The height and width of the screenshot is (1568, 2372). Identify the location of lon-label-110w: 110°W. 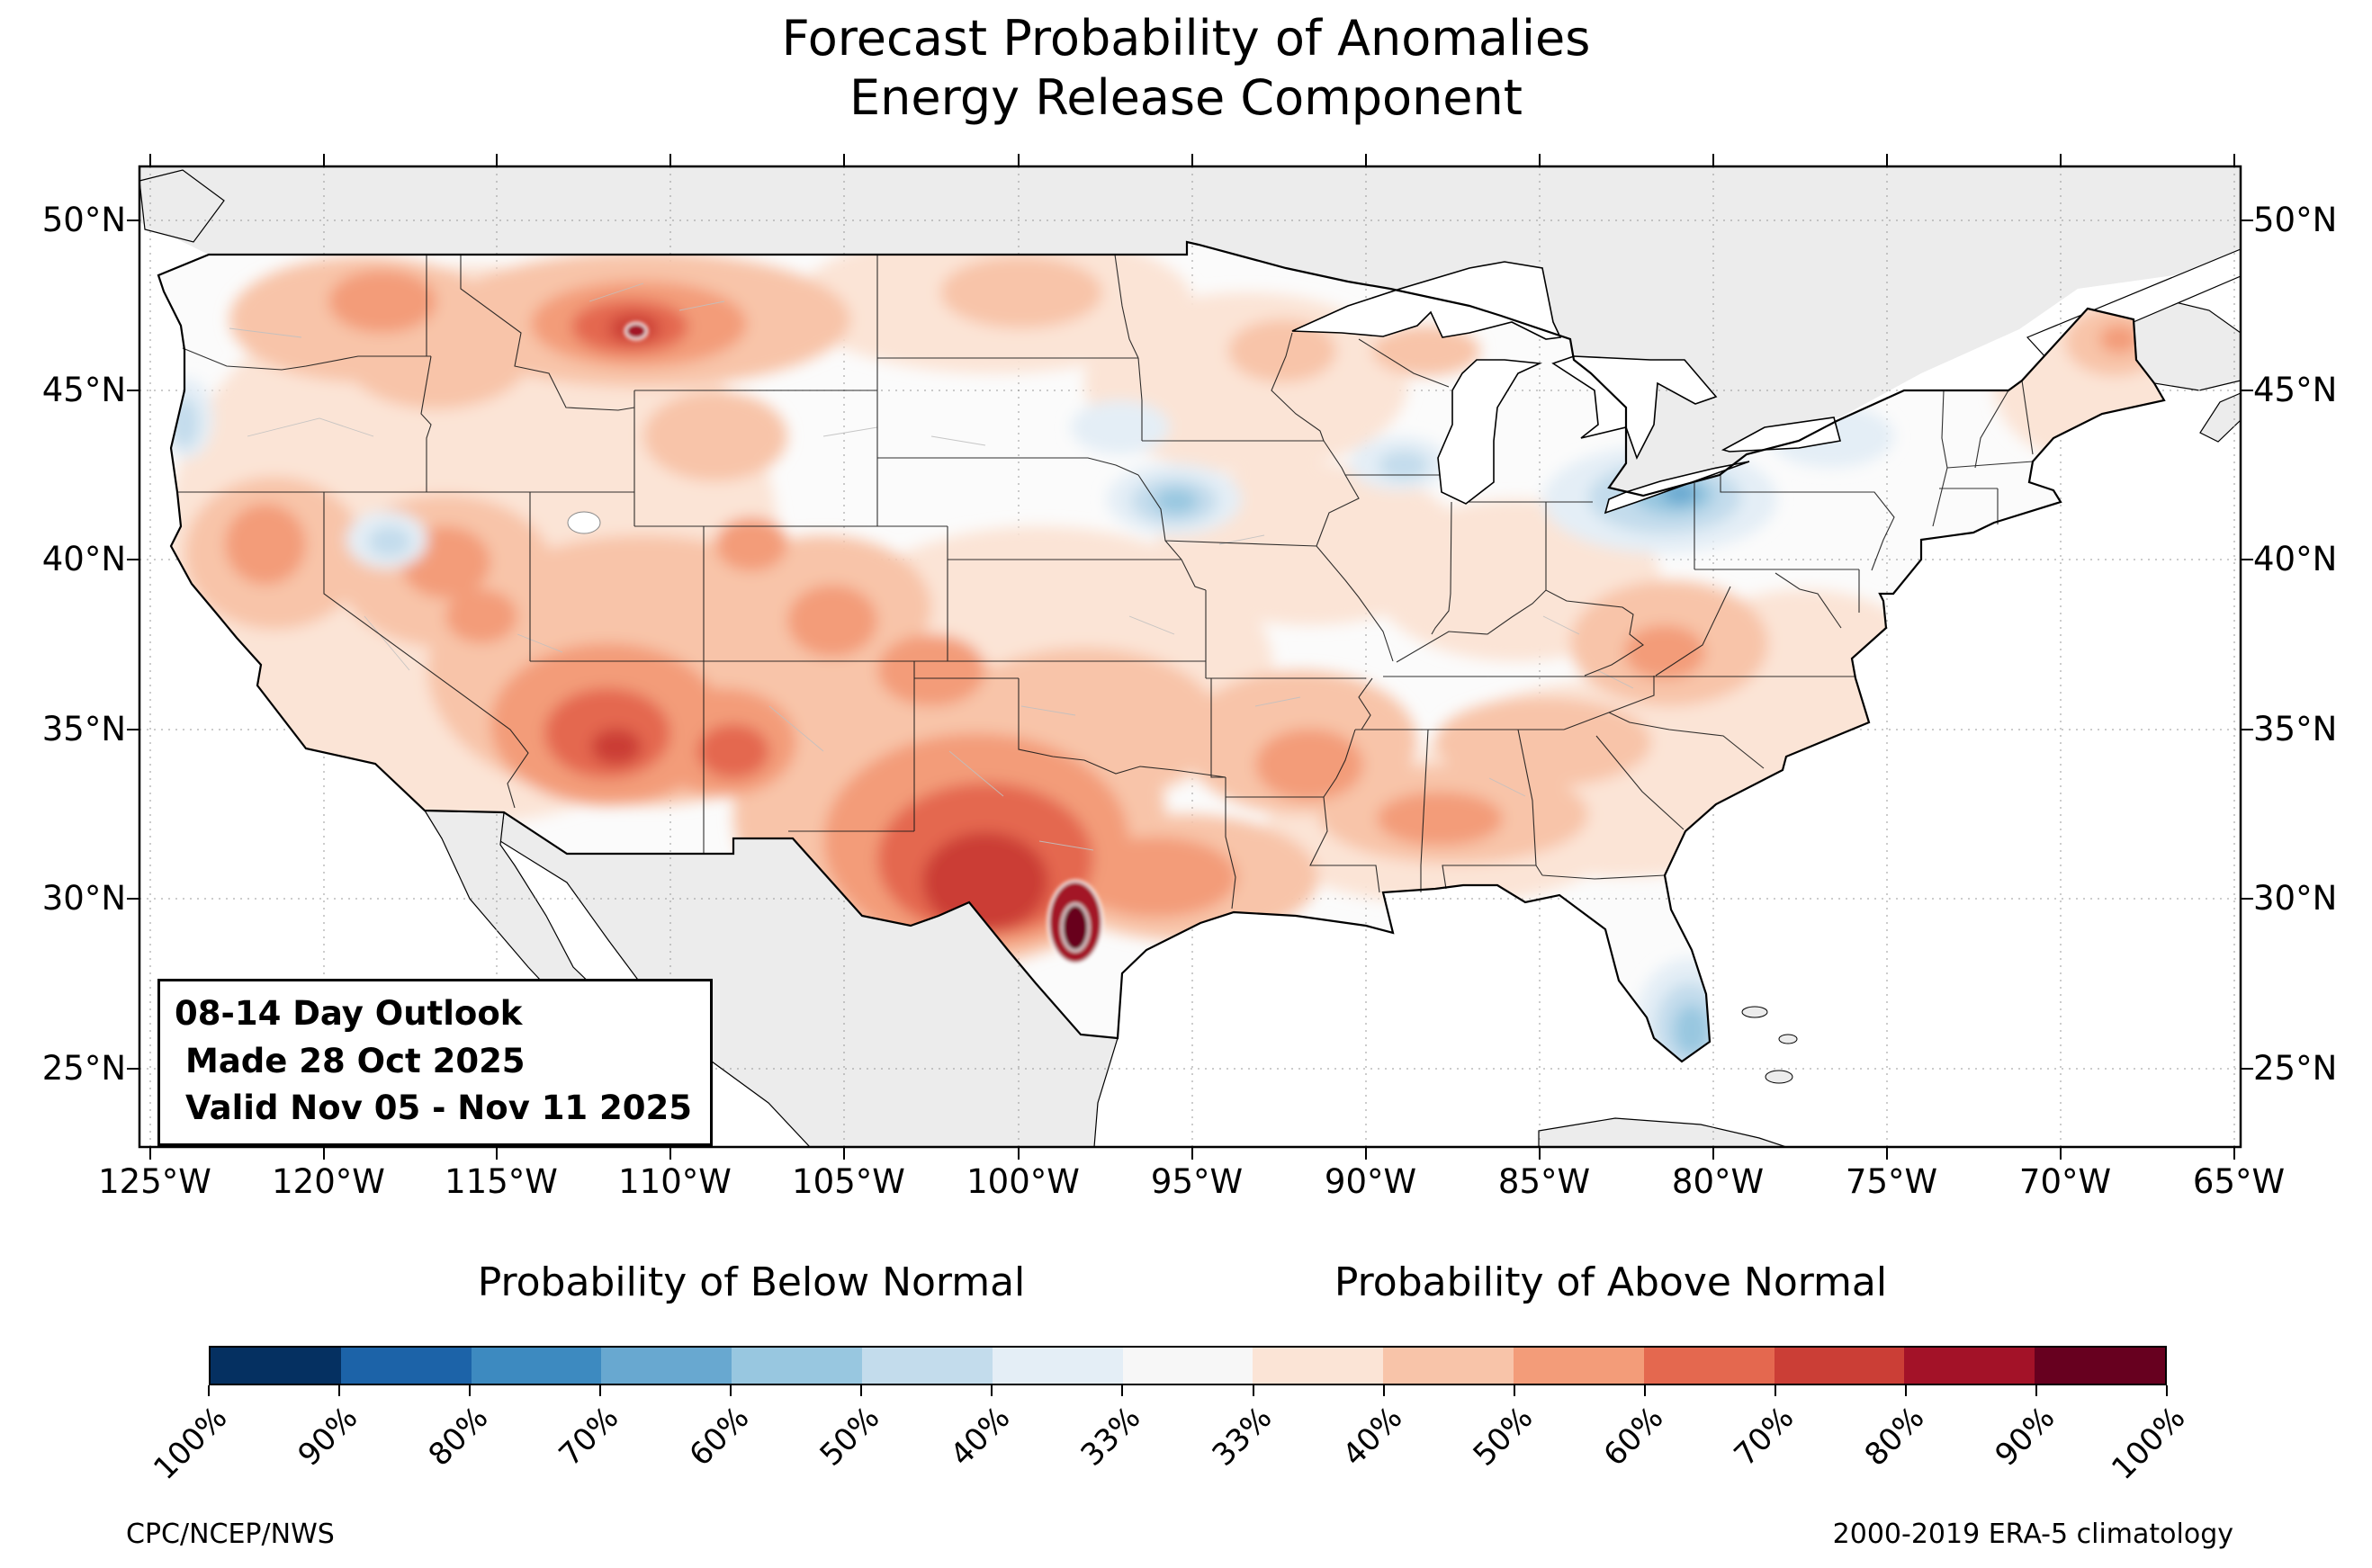
(675, 1181).